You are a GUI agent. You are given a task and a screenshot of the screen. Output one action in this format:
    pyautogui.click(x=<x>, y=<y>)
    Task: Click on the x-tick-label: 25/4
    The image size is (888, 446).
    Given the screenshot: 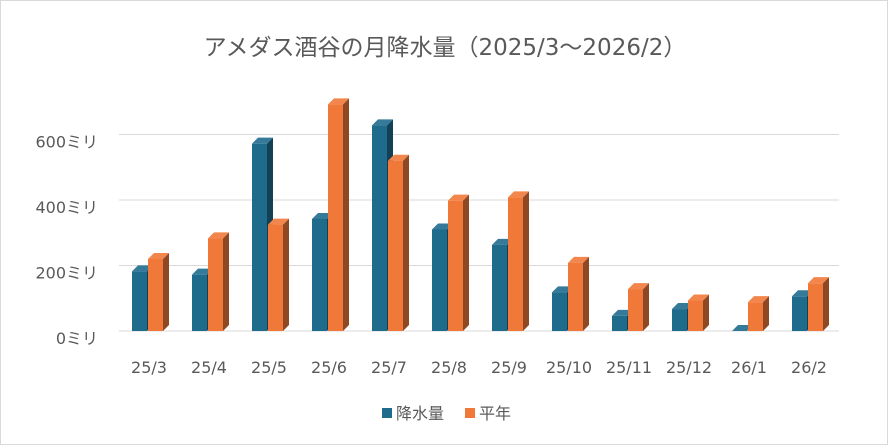 What is the action you would take?
    pyautogui.click(x=209, y=367)
    